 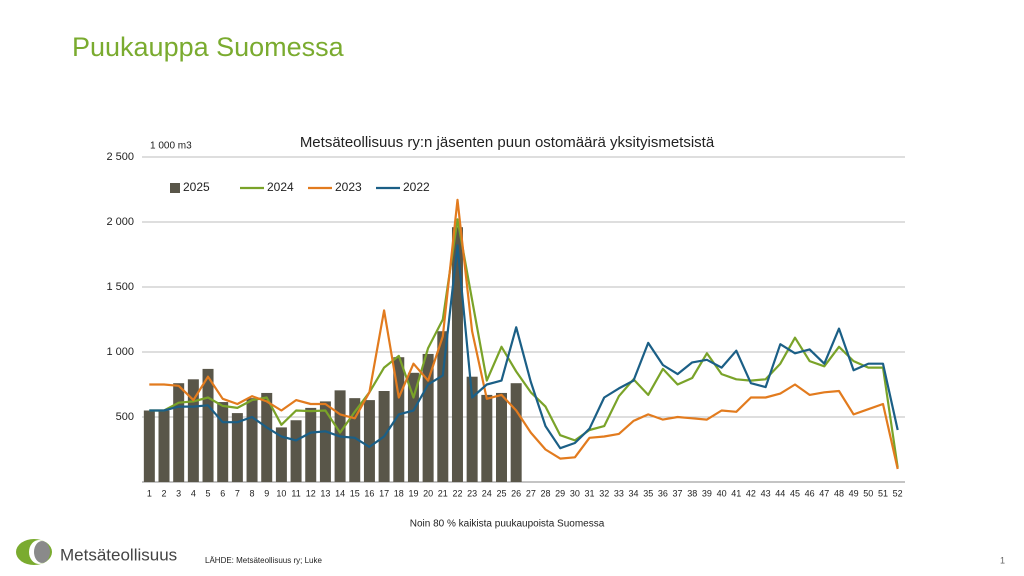 I want to click on x-tick-label: 23, so click(x=472, y=493).